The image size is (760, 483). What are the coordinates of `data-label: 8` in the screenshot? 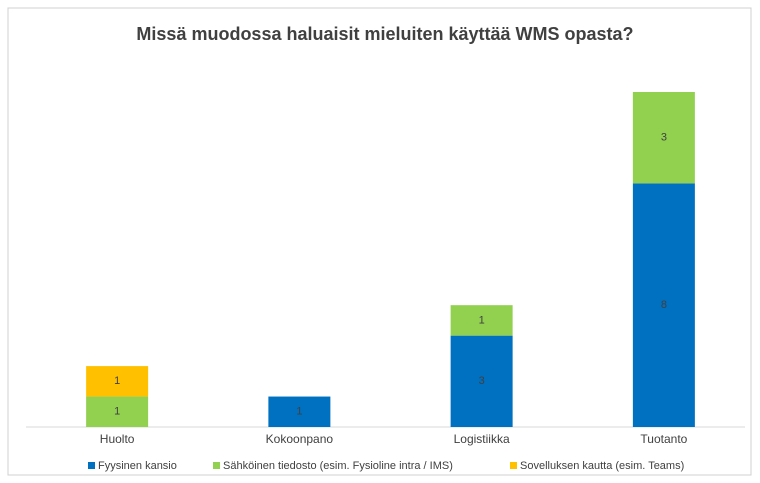 It's located at (664, 305).